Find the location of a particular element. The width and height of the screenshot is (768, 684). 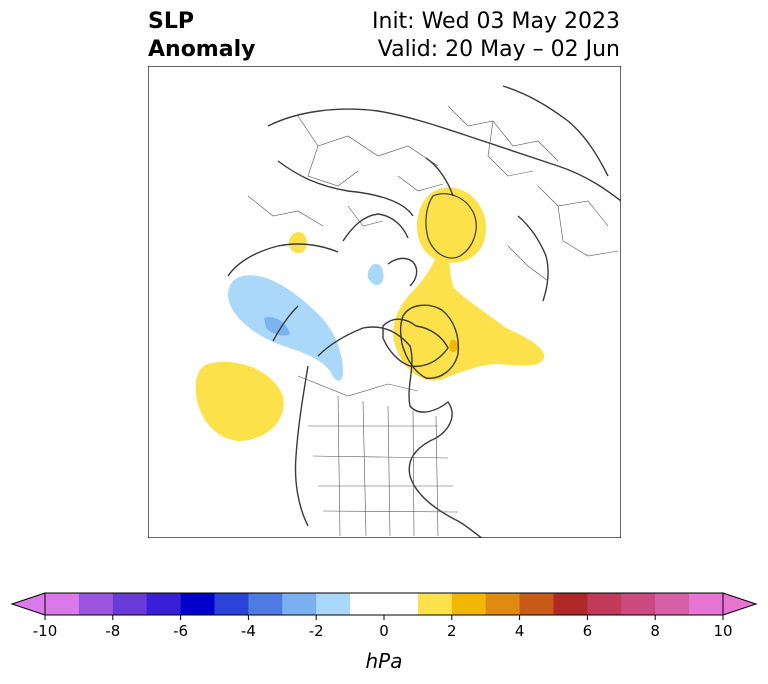

colorbar-tick-label: 6 is located at coordinates (588, 631).